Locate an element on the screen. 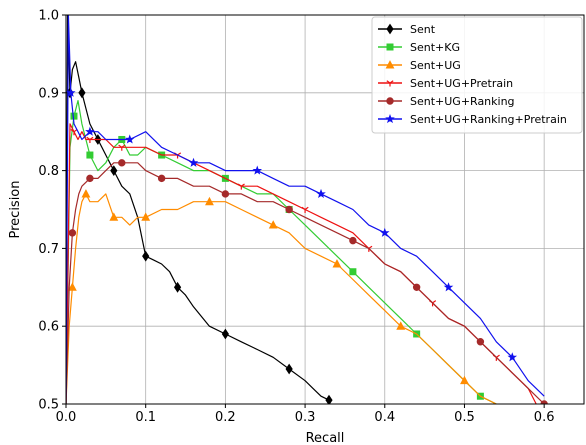 The height and width of the screenshot is (445, 586). x-tick-label: 0.2 is located at coordinates (225, 417).